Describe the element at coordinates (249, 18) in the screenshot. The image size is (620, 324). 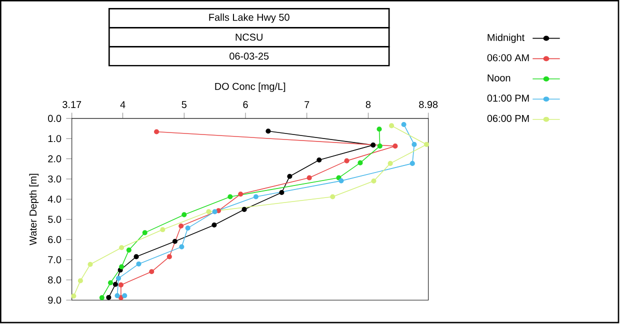
I see `chart-title: Falls Lake Hwy 50` at that location.